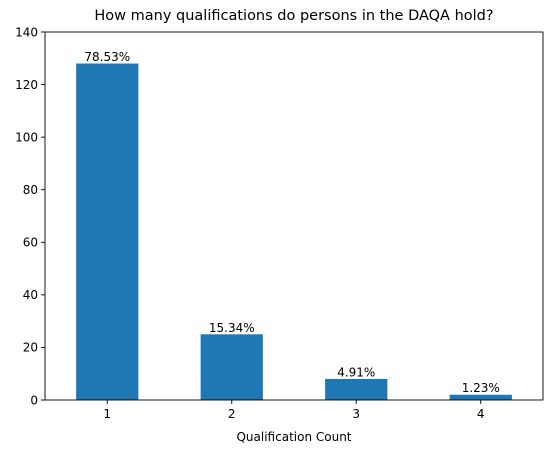 The image size is (552, 453). What do you see at coordinates (30, 348) in the screenshot?
I see `y-tick-label: 20` at bounding box center [30, 348].